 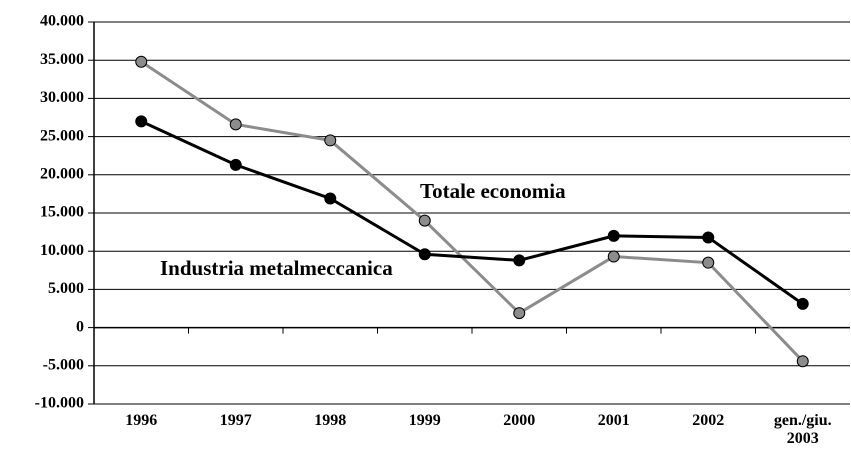 What do you see at coordinates (802, 429) in the screenshot?
I see `x-tick-label: gen./giu. 2003` at bounding box center [802, 429].